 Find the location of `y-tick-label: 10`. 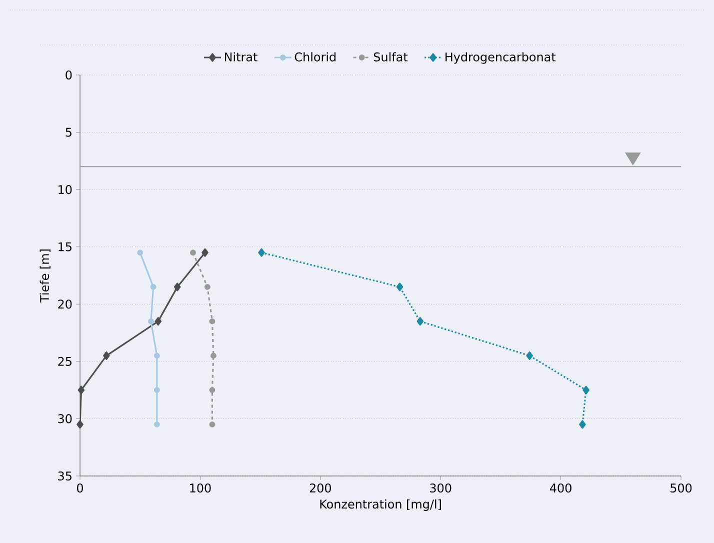

y-tick-label: 10 is located at coordinates (65, 189).